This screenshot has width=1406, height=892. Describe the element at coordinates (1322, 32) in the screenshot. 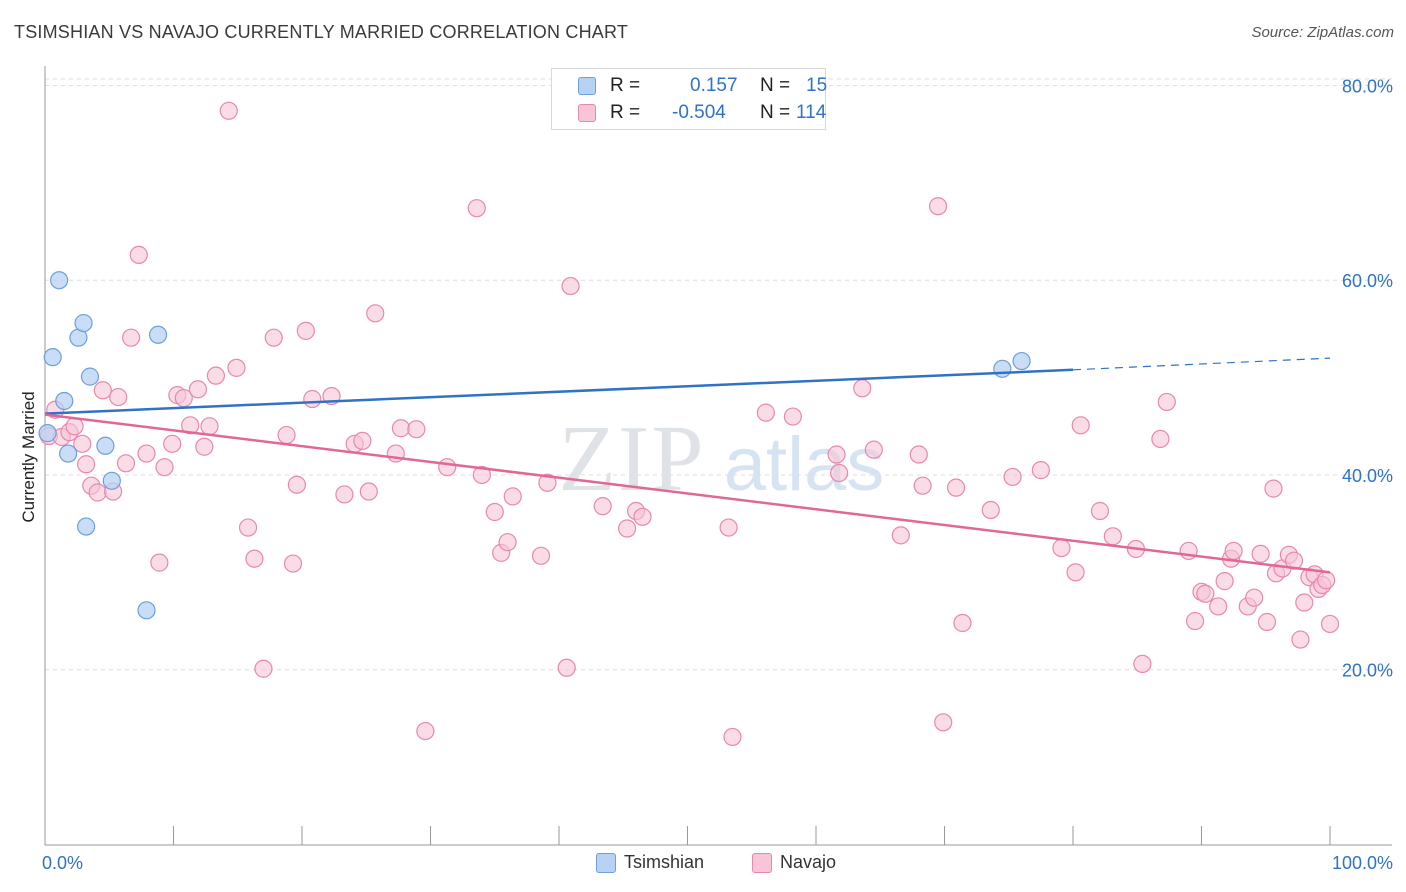

I see `source-credit: Source: ZipAtlas.com` at that location.